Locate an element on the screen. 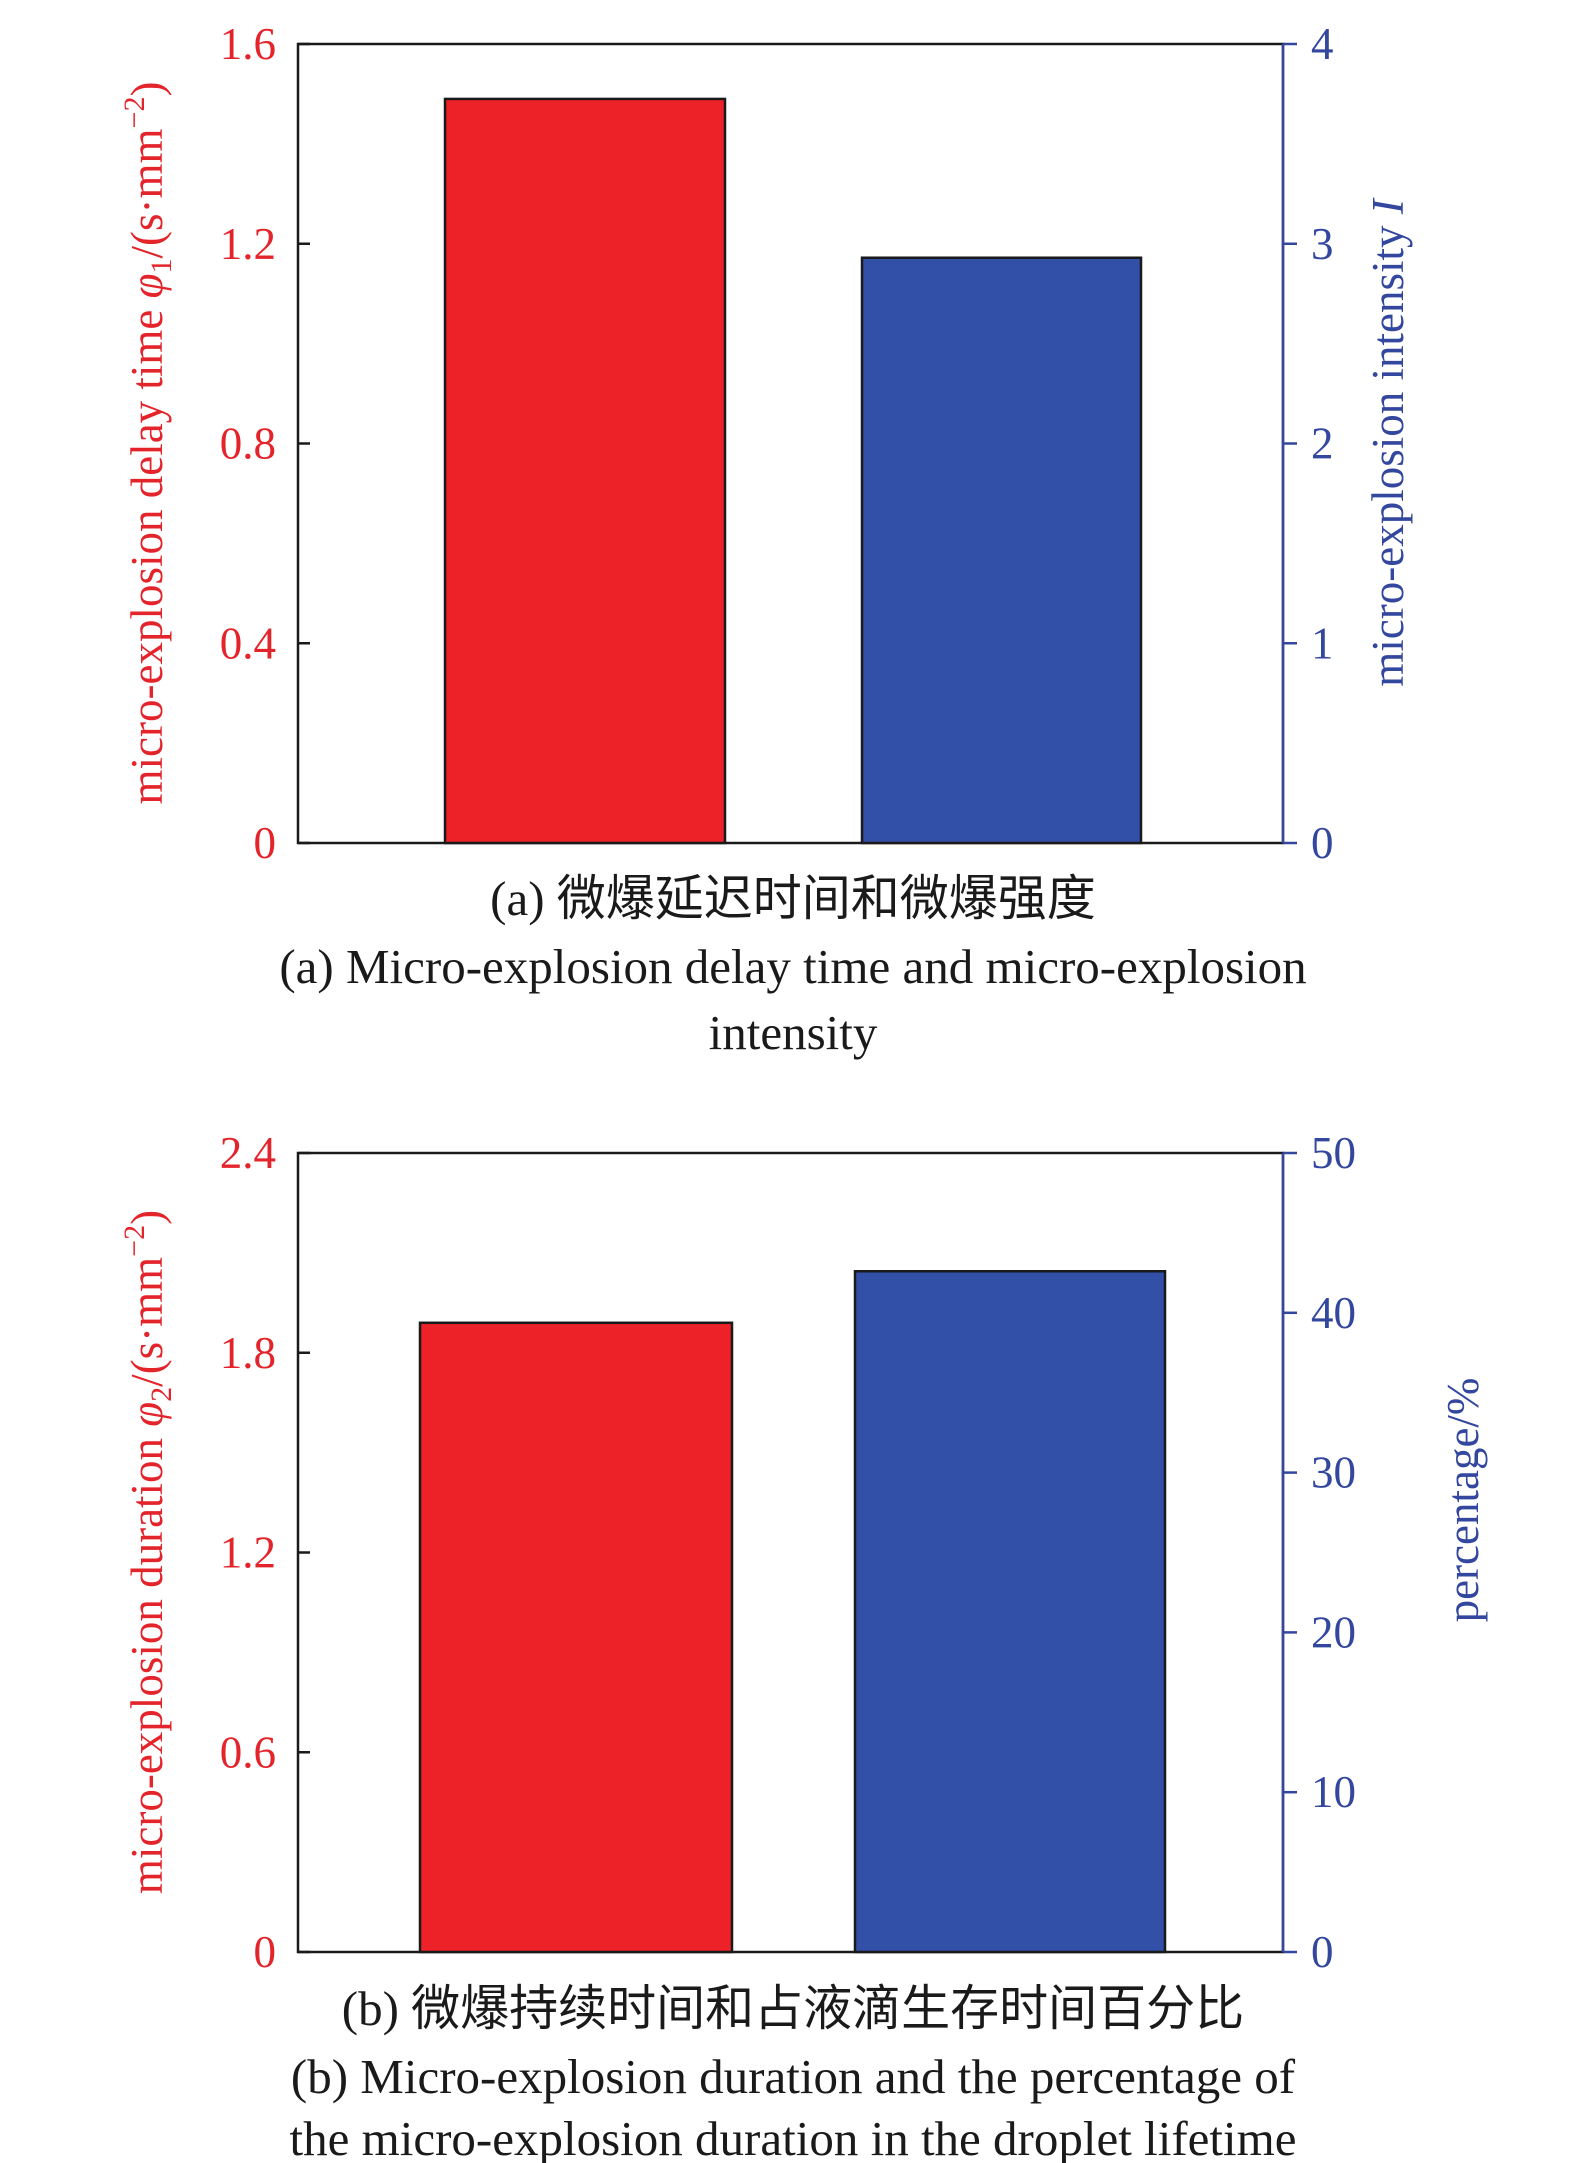 Image resolution: width=1575 pixels, height=2163 pixels. panel-a-caption-cn: (a) 微爆延迟时间和微爆强度 is located at coordinates (793, 898).